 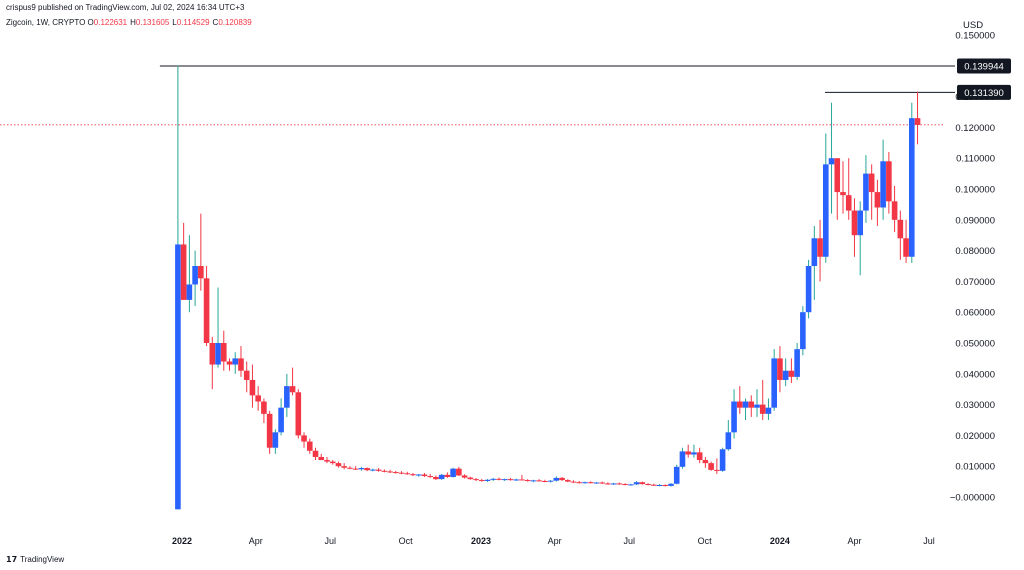 What do you see at coordinates (975, 436) in the screenshot?
I see `y-tick-label: 0.020000` at bounding box center [975, 436].